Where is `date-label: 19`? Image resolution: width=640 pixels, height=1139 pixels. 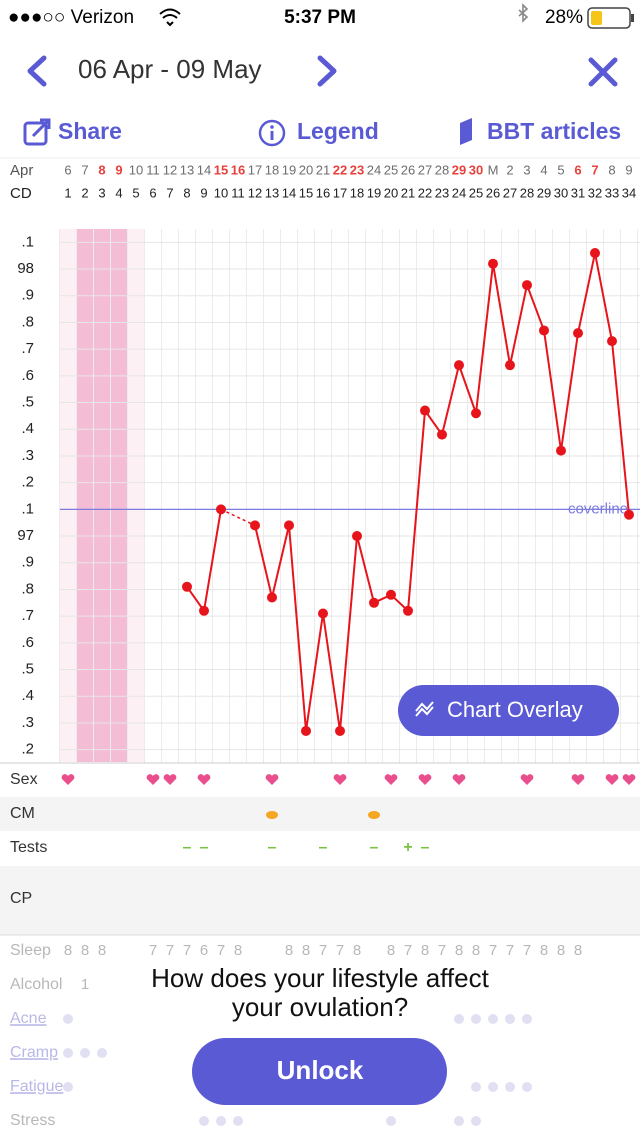 date-label: 19 is located at coordinates (289, 169).